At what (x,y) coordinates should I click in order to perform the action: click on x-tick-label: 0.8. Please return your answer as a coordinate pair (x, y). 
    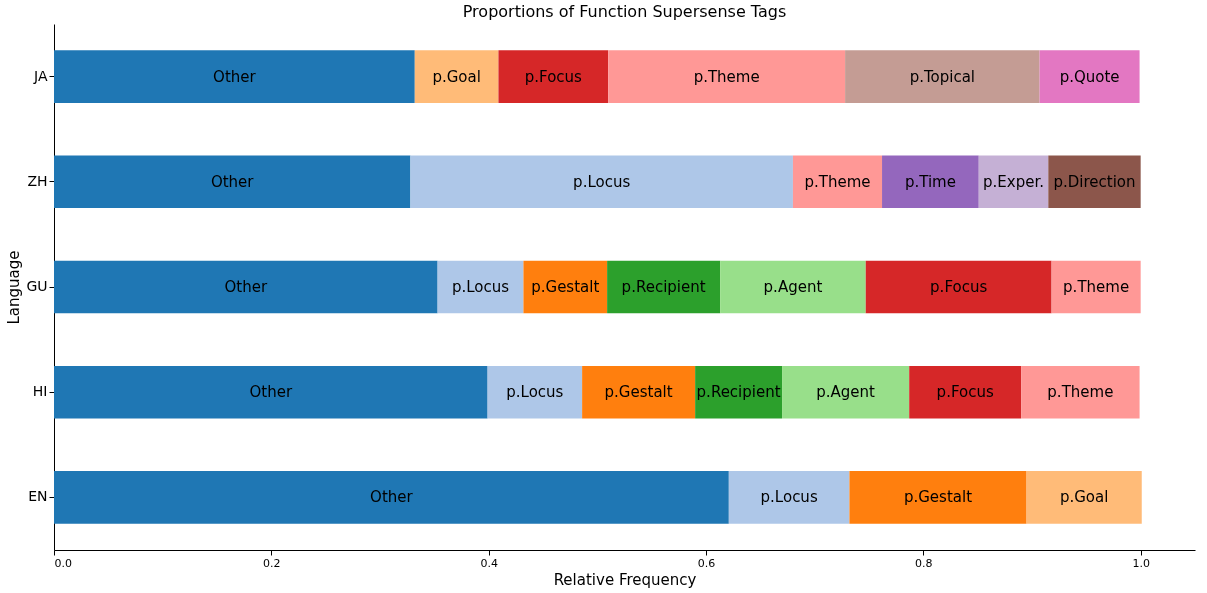
    Looking at the image, I should click on (924, 563).